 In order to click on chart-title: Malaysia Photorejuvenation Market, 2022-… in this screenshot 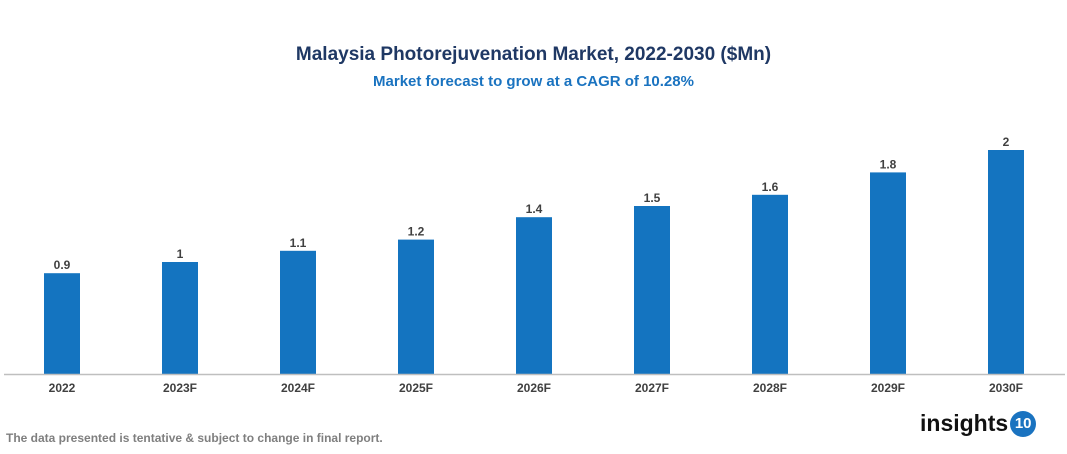, I will do `click(533, 54)`.